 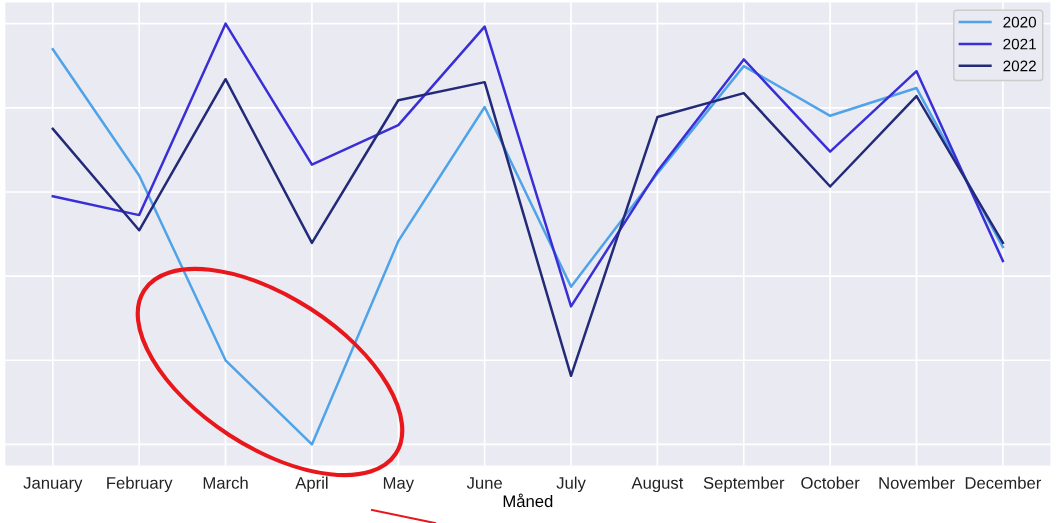 What do you see at coordinates (528, 500) in the screenshot?
I see `x-axis-title: Måned` at bounding box center [528, 500].